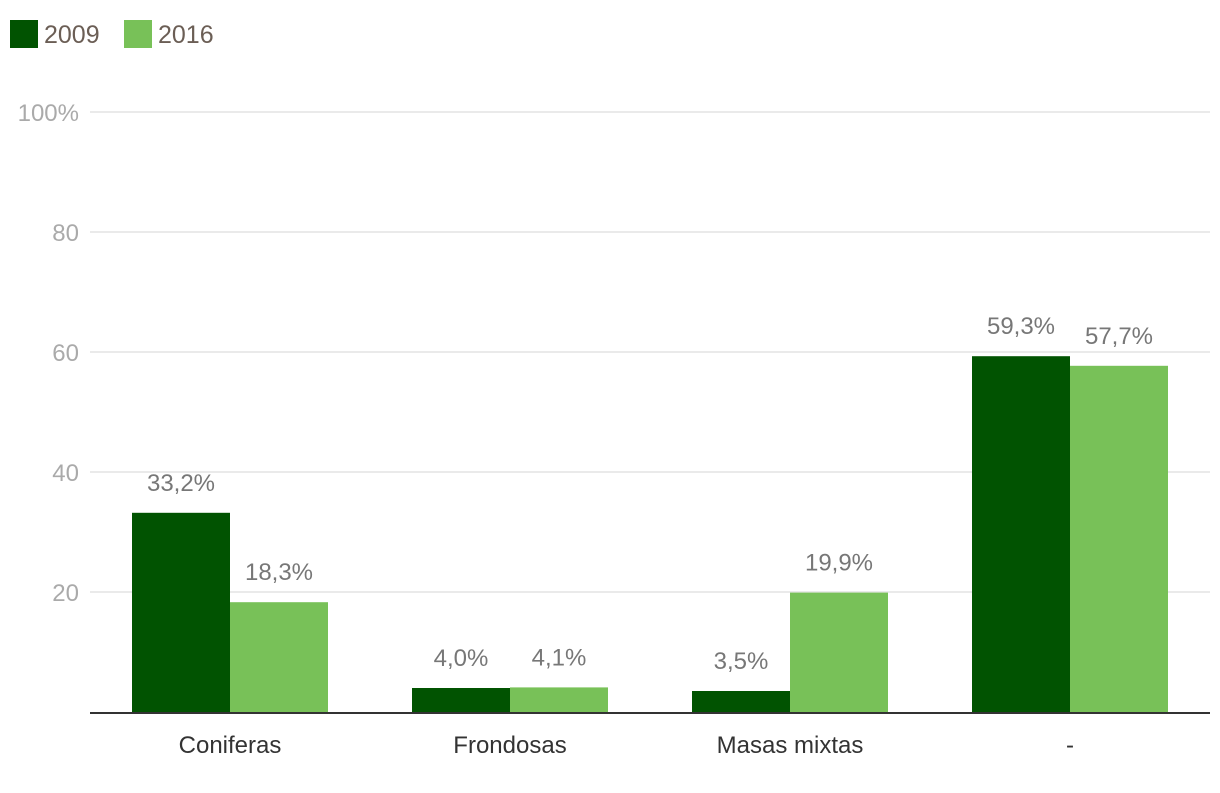 The image size is (1220, 793). I want to click on data-label: 57,7%, so click(1119, 336).